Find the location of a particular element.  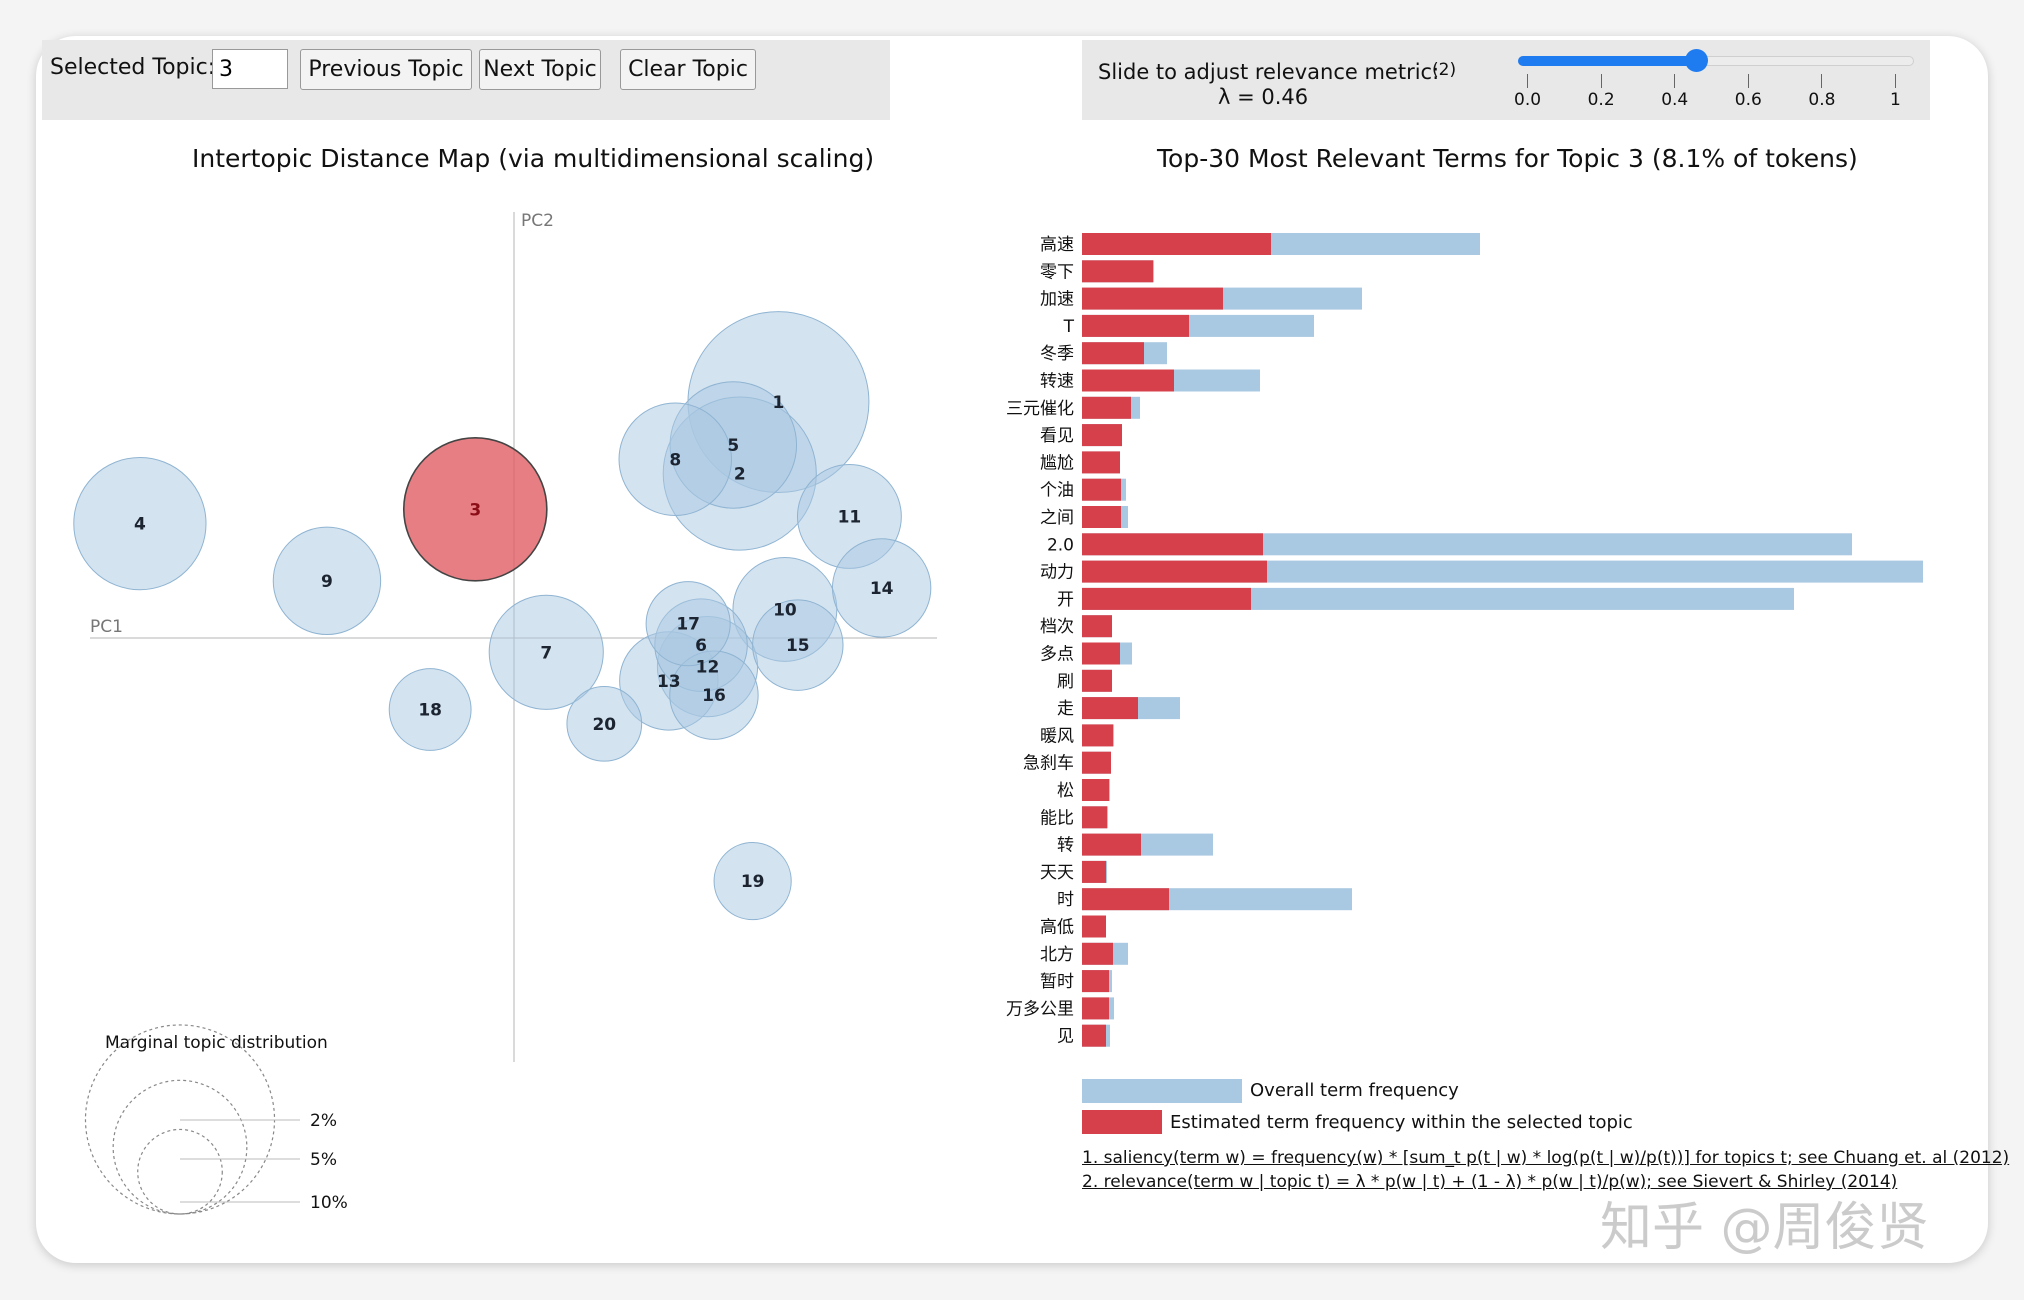

topic-label-10: 10 is located at coordinates (785, 610).